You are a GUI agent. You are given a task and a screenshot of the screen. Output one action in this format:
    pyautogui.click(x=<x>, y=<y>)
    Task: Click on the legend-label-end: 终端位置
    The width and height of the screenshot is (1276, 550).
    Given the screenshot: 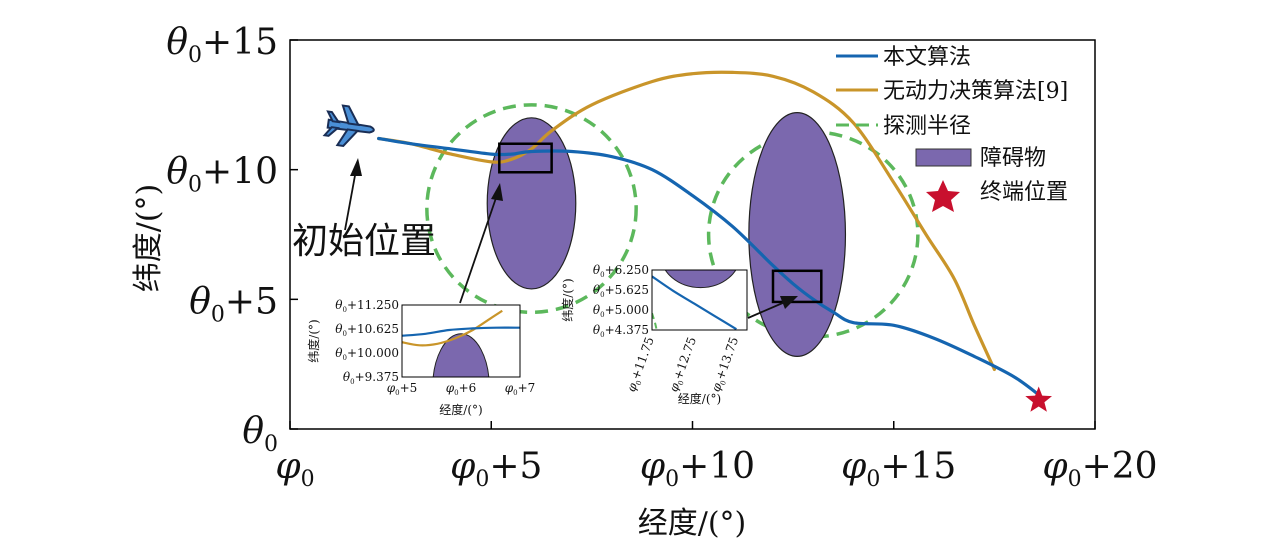 What is the action you would take?
    pyautogui.click(x=1024, y=192)
    